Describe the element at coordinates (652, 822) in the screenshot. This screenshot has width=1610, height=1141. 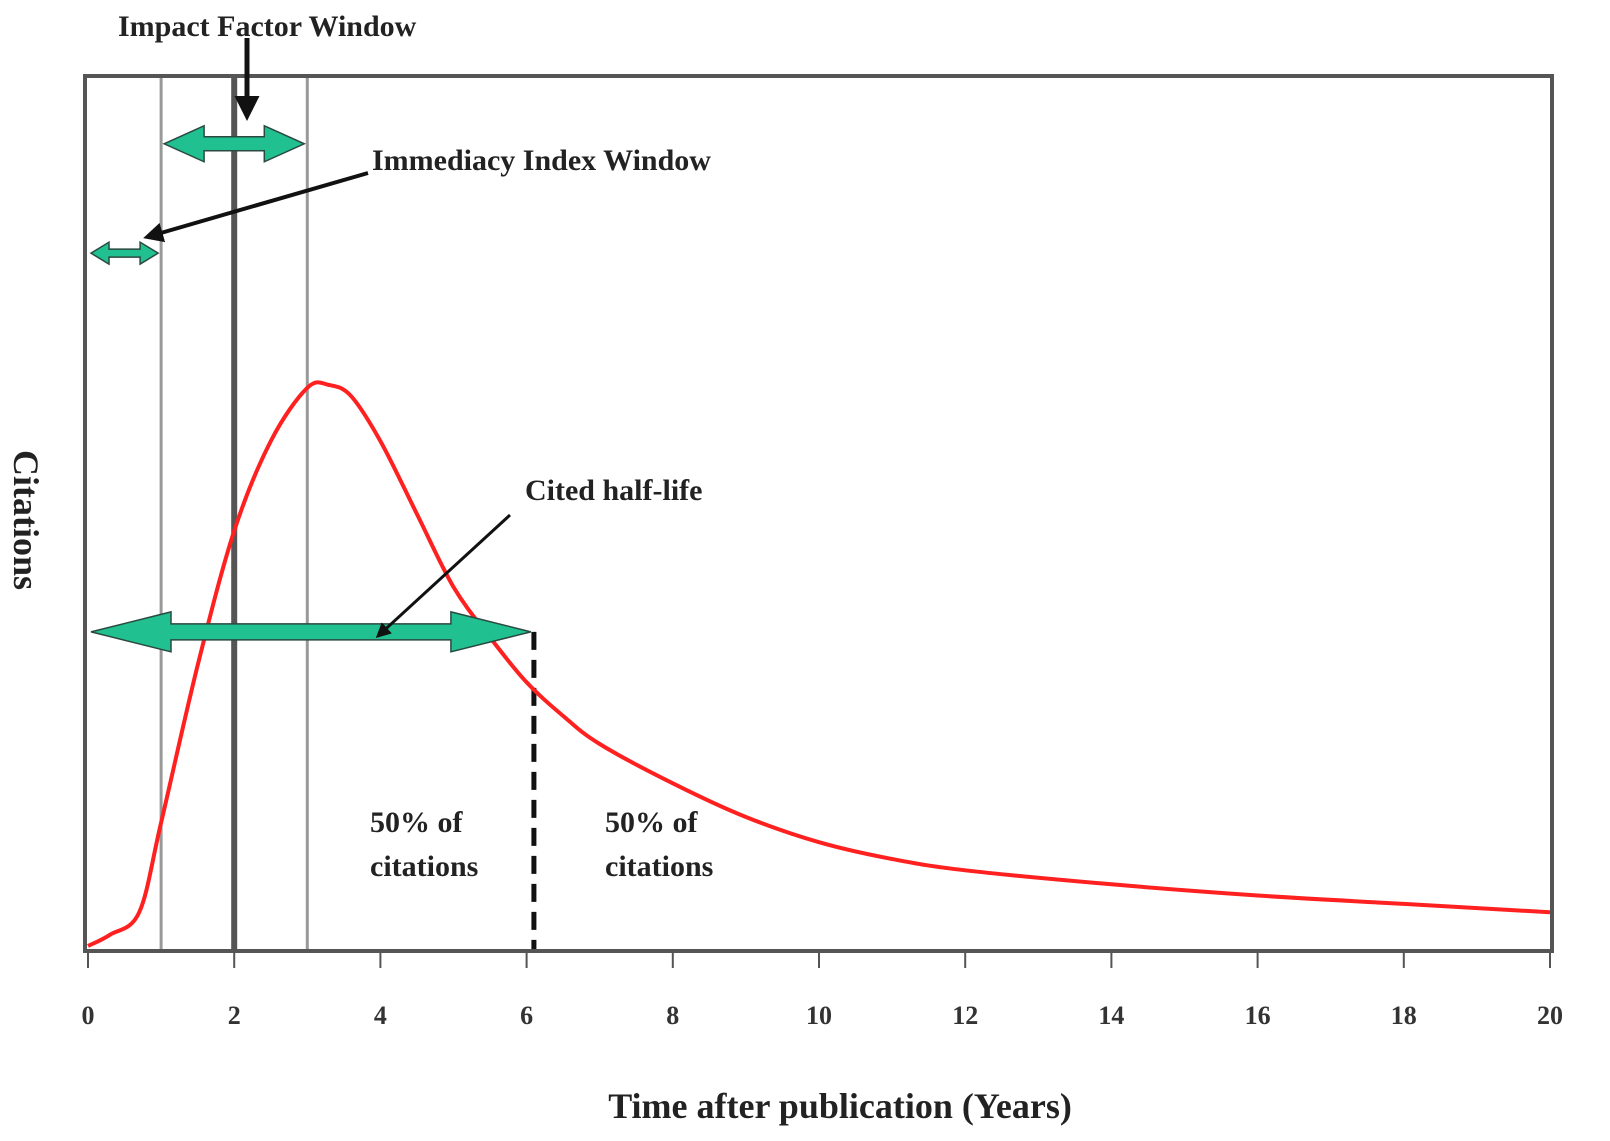
I see `fifty-percent-right-line1: 50% of` at that location.